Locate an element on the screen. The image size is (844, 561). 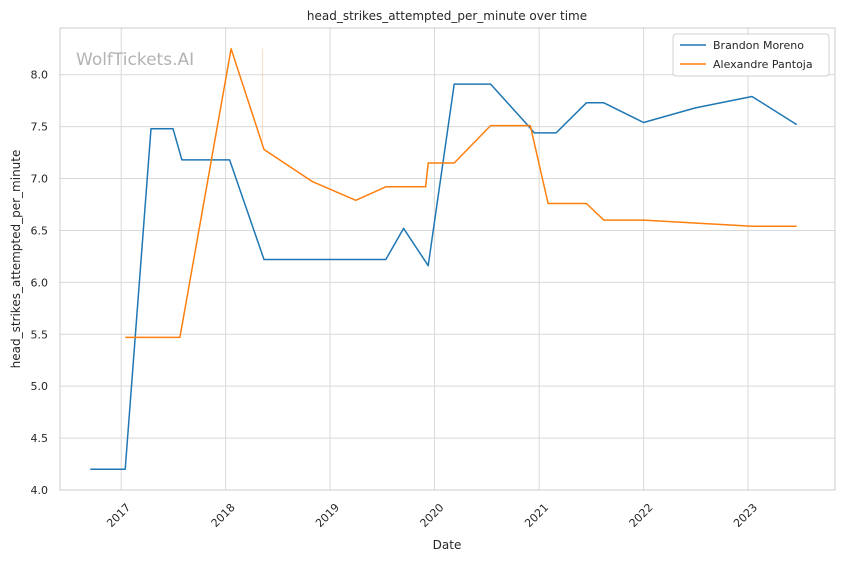
legend: Brandon Moreno Alexandre Pantoja is located at coordinates (751, 55).